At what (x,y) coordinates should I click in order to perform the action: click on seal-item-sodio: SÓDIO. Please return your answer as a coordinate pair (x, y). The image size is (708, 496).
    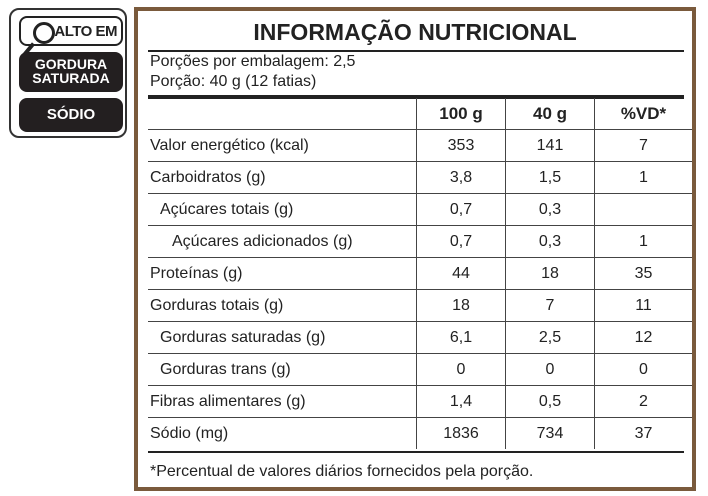
    Looking at the image, I should click on (71, 115).